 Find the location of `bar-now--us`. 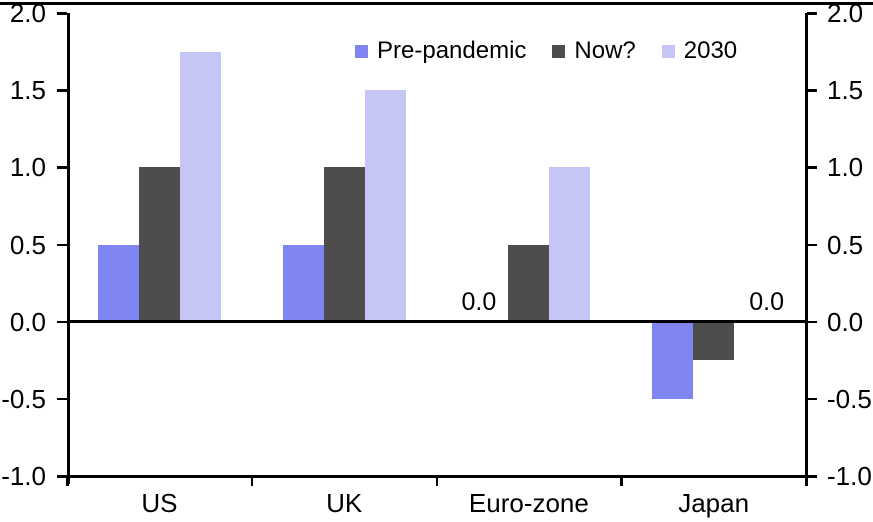

bar-now--us is located at coordinates (159, 244).